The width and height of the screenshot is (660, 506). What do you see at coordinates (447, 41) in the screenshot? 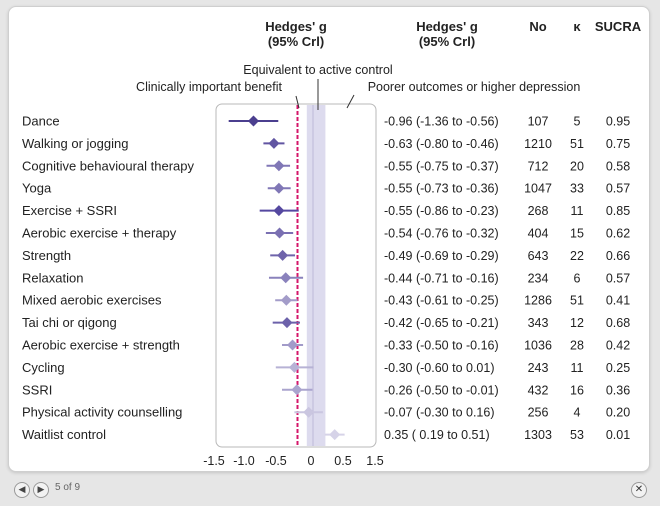
I see `effect-text-header-line2: (95% Crl)` at bounding box center [447, 41].